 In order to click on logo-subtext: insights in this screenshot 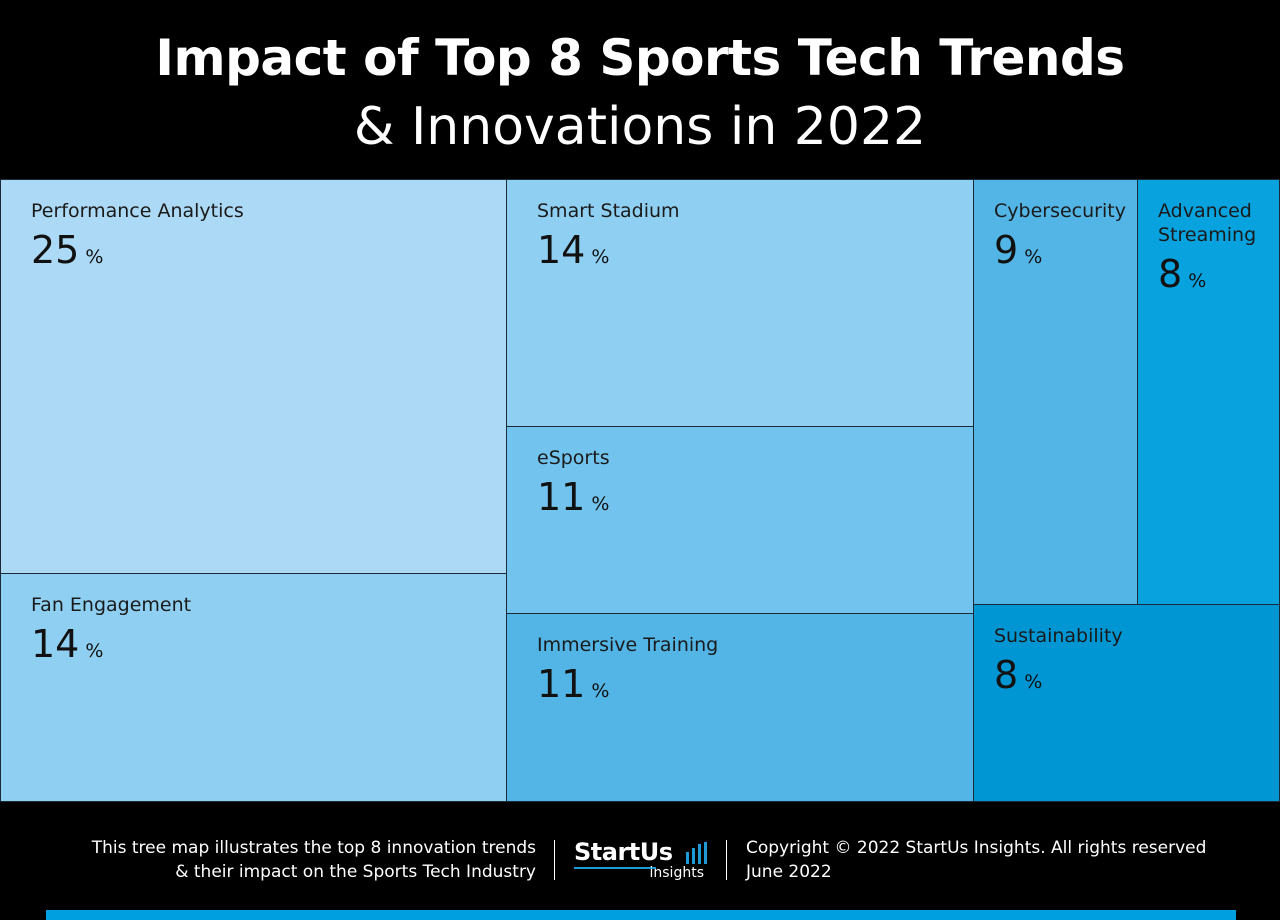, I will do `click(677, 873)`.